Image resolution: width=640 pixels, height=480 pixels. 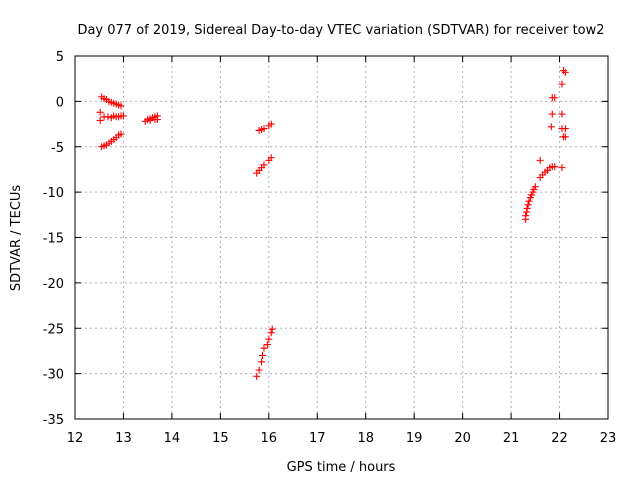 What do you see at coordinates (123, 438) in the screenshot?
I see `x-tick-label: 13` at bounding box center [123, 438].